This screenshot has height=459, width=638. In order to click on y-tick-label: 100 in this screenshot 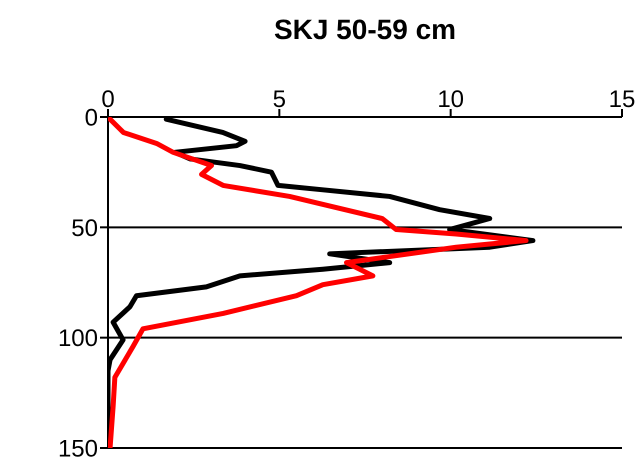, I will do `click(78, 338)`.